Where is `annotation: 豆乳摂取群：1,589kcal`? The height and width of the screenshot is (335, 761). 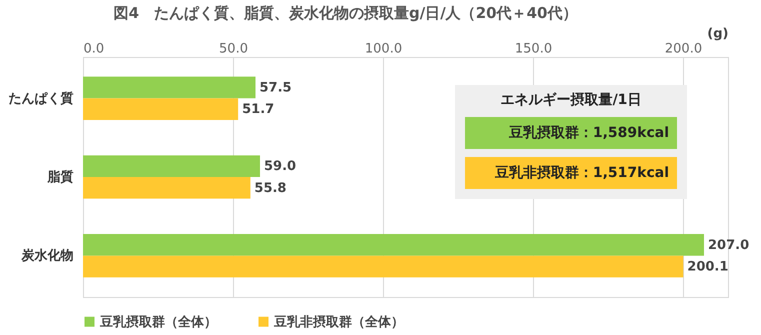
annotation: 豆乳摂取群：1,589kcal is located at coordinates (571, 133).